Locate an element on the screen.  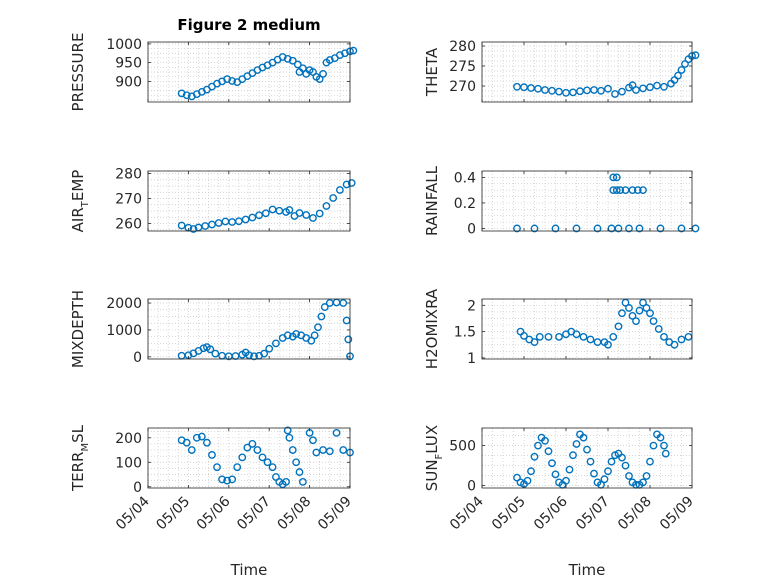
x-tick-label: 05/09 is located at coordinates (677, 514).